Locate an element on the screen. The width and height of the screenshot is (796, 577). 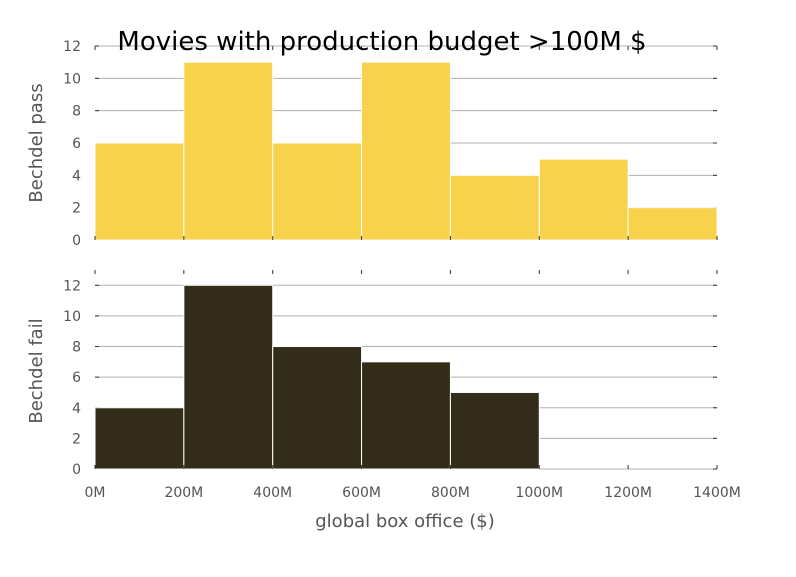
y-tick-label-pass: 10 is located at coordinates (72, 79).